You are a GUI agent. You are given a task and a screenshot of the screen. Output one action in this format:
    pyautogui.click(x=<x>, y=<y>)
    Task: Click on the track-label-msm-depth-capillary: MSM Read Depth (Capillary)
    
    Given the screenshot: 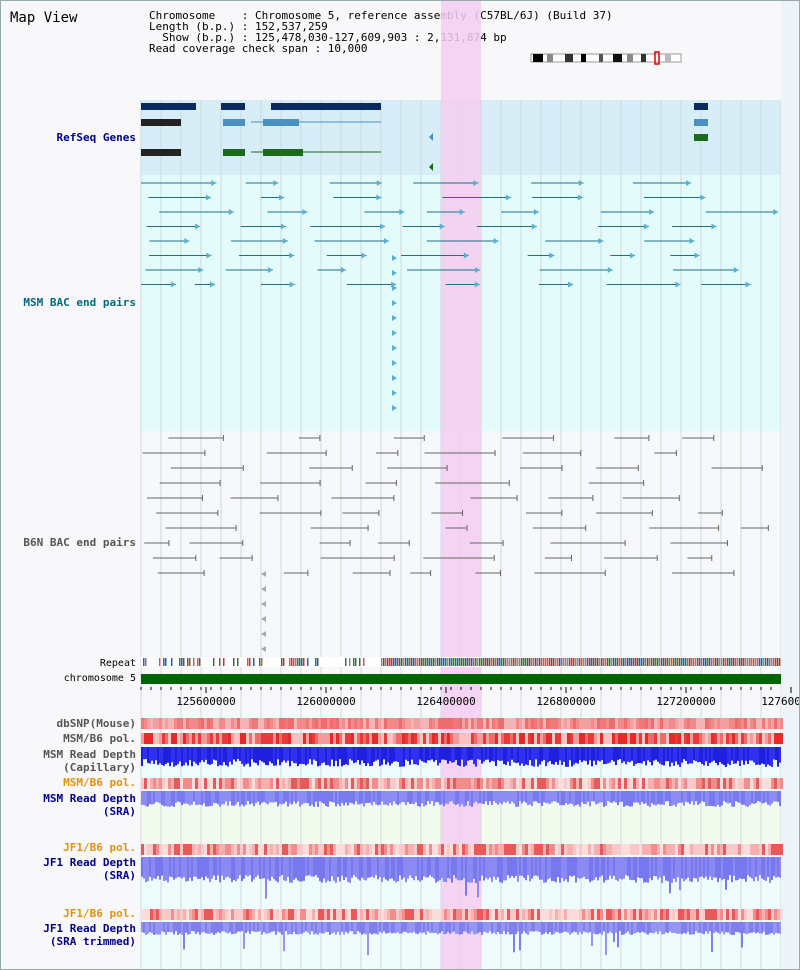 What is the action you would take?
    pyautogui.click(x=89, y=761)
    